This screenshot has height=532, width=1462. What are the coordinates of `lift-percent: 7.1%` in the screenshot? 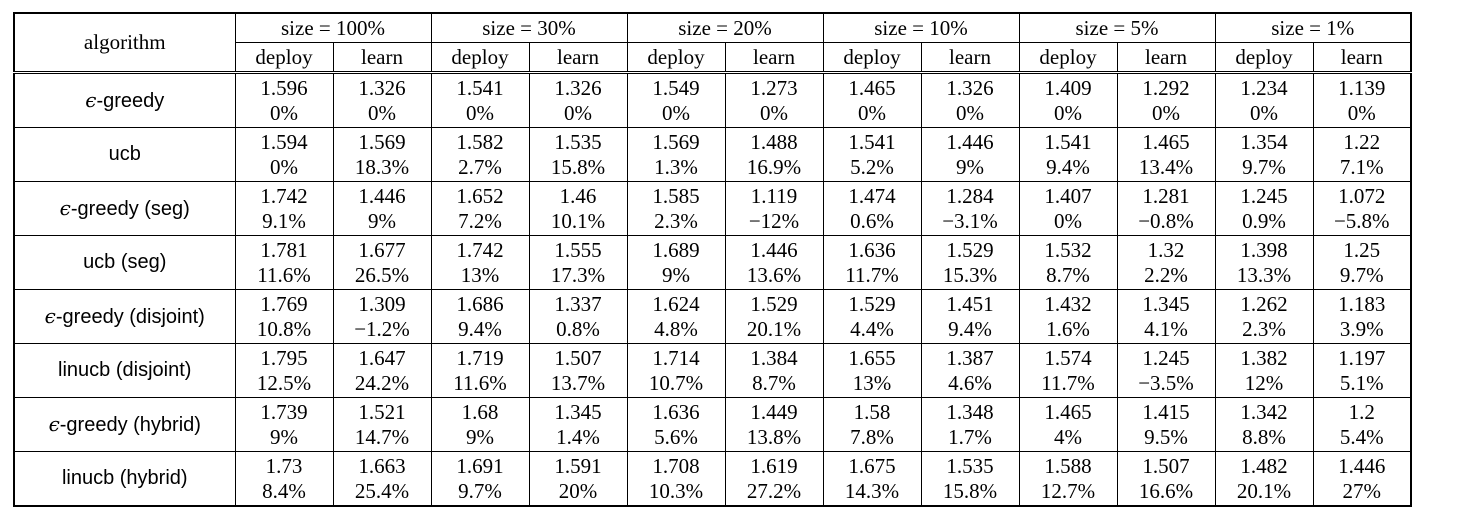 It's located at (1361, 166).